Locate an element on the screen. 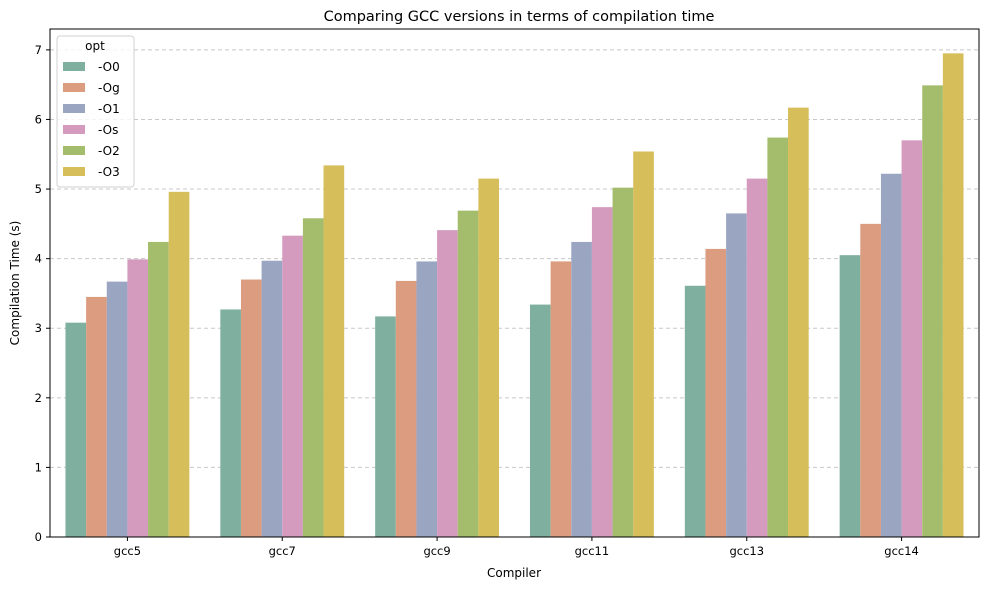 This screenshot has height=590, width=989. x-axis-label: Compiler is located at coordinates (514, 573).